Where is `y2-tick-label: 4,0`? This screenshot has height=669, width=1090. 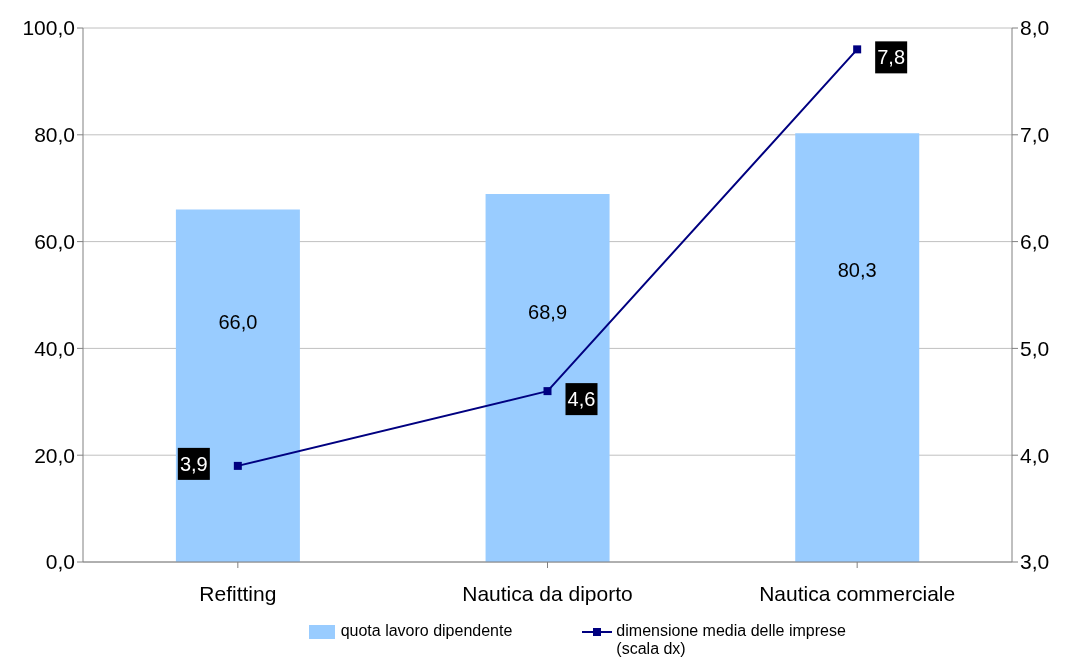
y2-tick-label: 4,0 is located at coordinates (1035, 455).